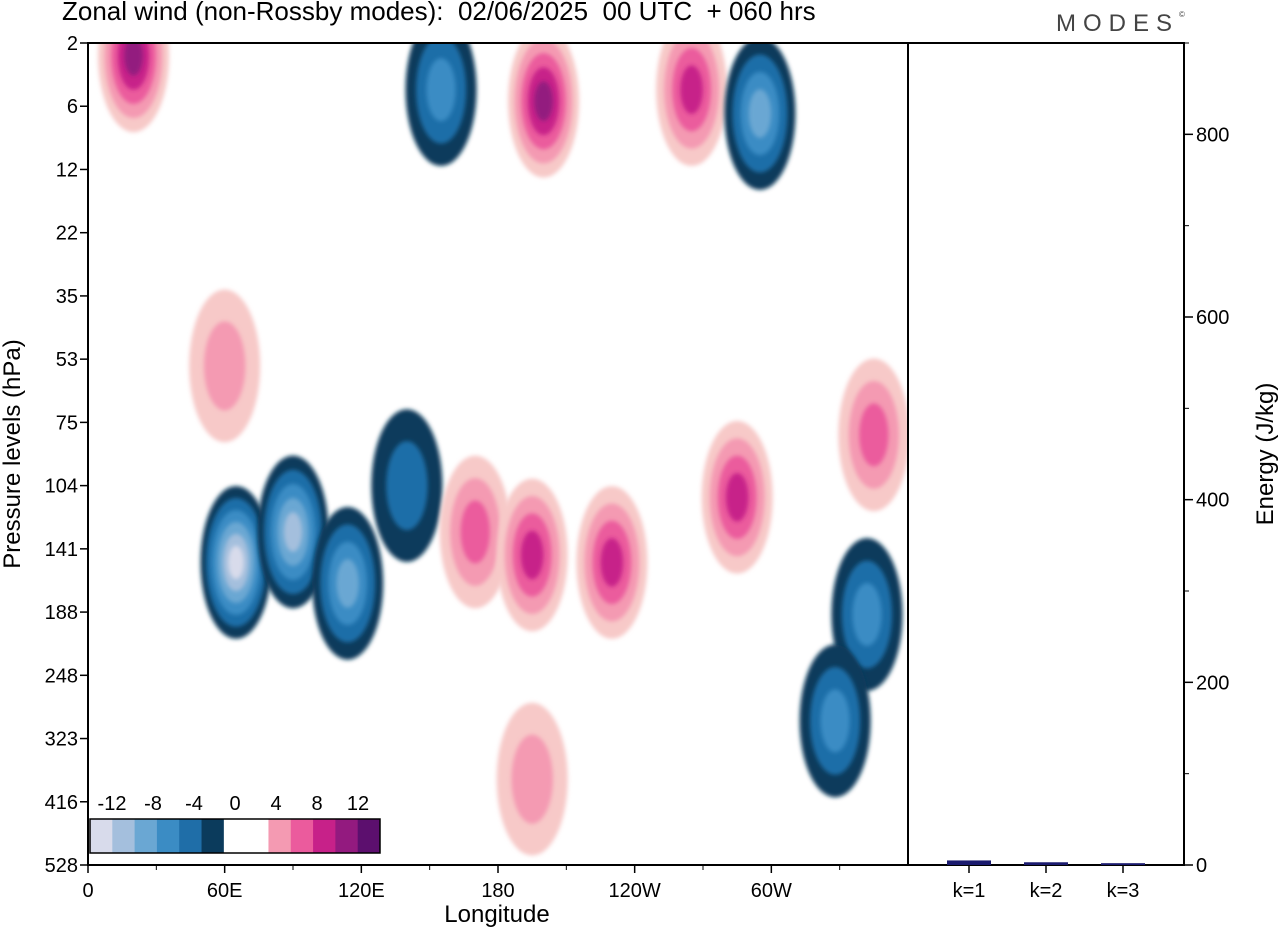  I want to click on y-tick-label: 141, so click(61, 550).